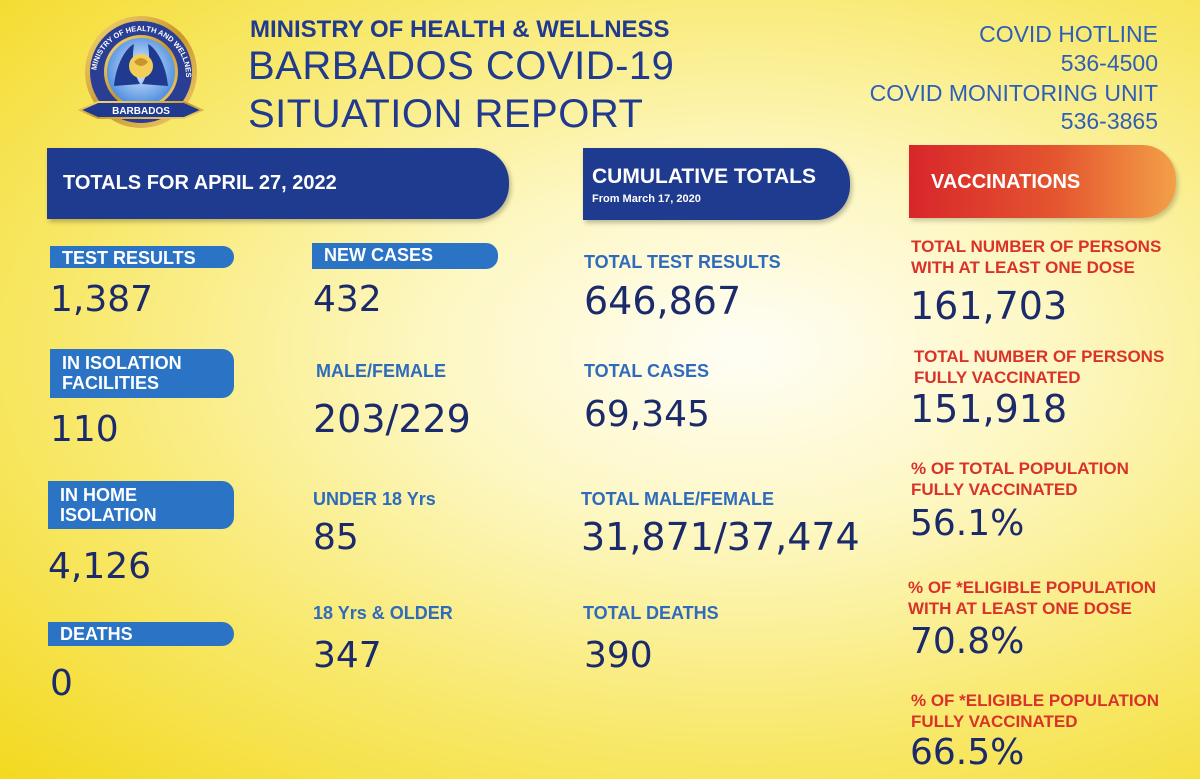  I want to click on new-cases-pill: NEW CASES, so click(405, 256).